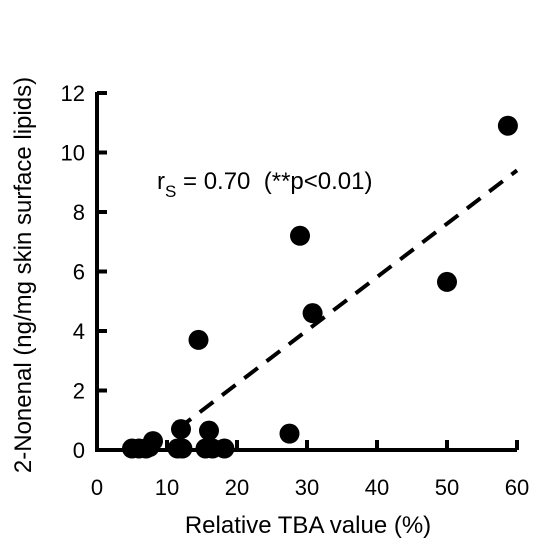 The image size is (538, 540). What do you see at coordinates (73, 153) in the screenshot?
I see `y-tick-label: 10` at bounding box center [73, 153].